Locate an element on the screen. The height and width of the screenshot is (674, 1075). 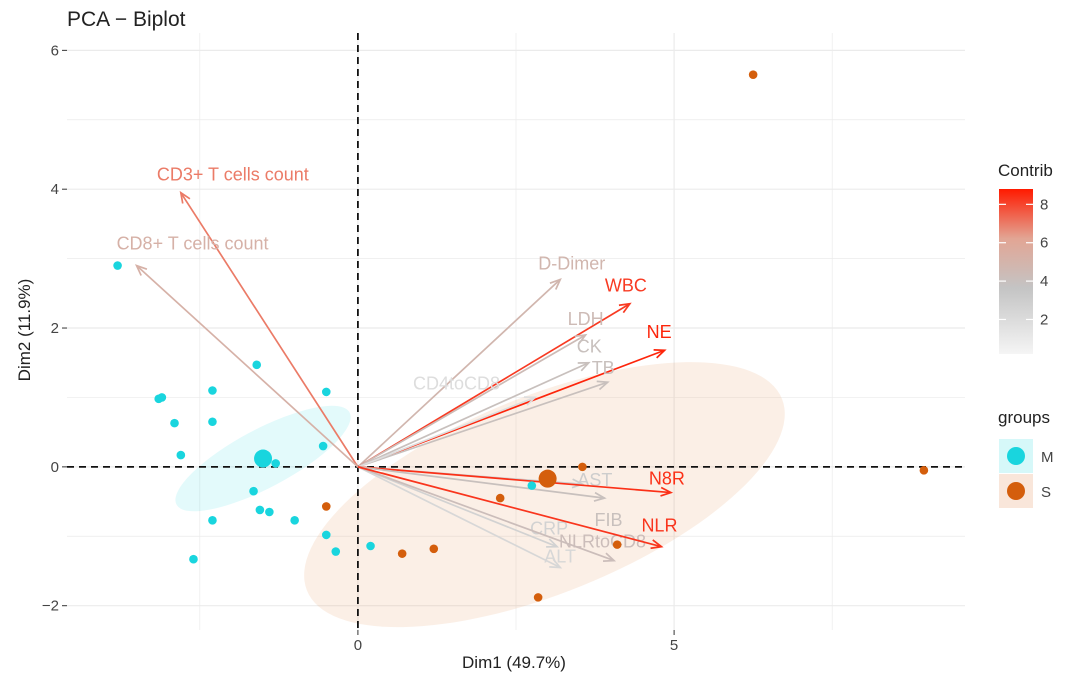
y-axis-label: Dim2 (11.9%) is located at coordinates (24, 330).